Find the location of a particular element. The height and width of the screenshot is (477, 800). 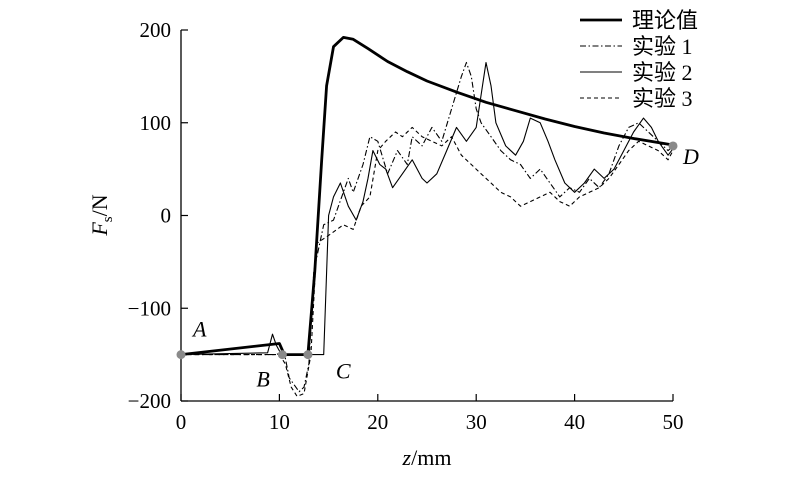

y-tick-label: −200 is located at coordinates (149, 401).